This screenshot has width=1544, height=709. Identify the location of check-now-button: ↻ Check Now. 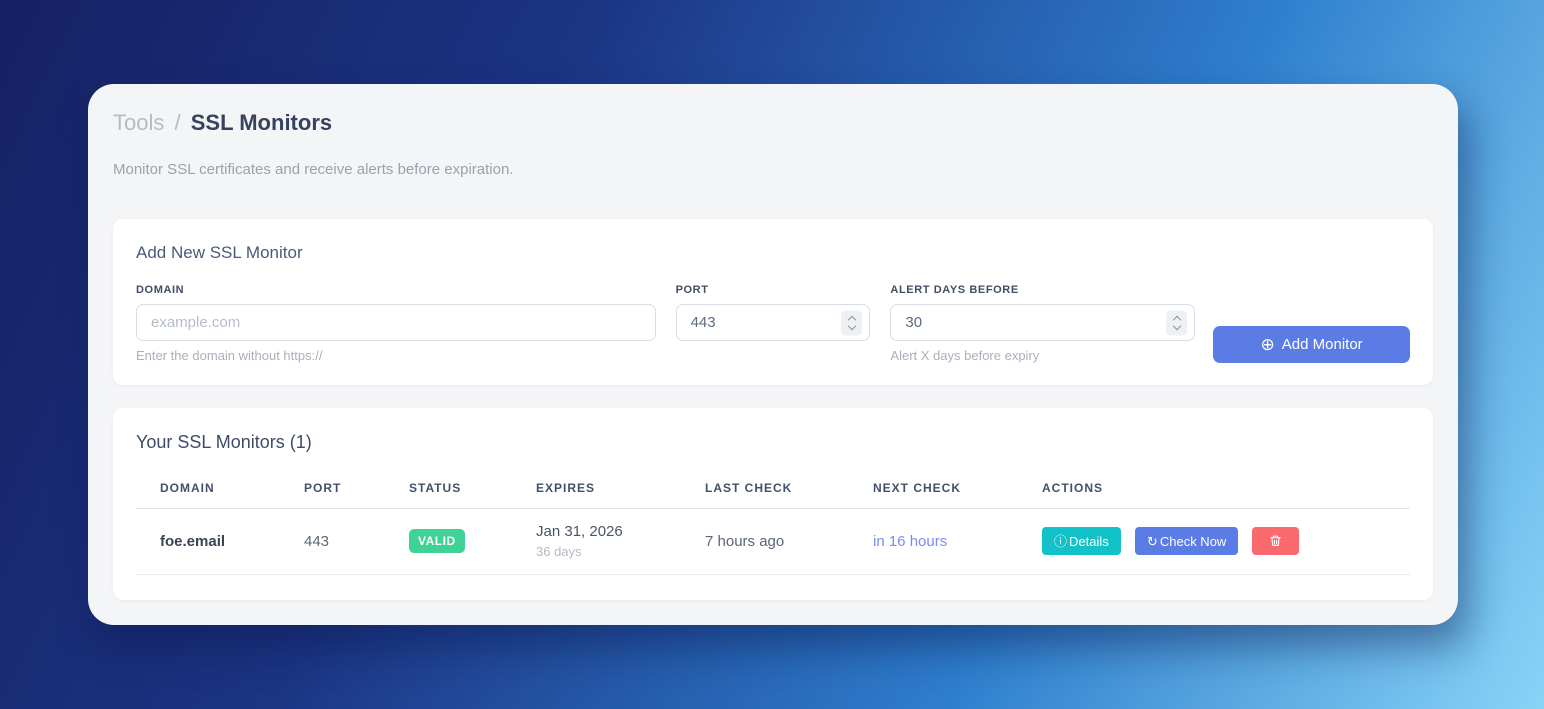
(1186, 541).